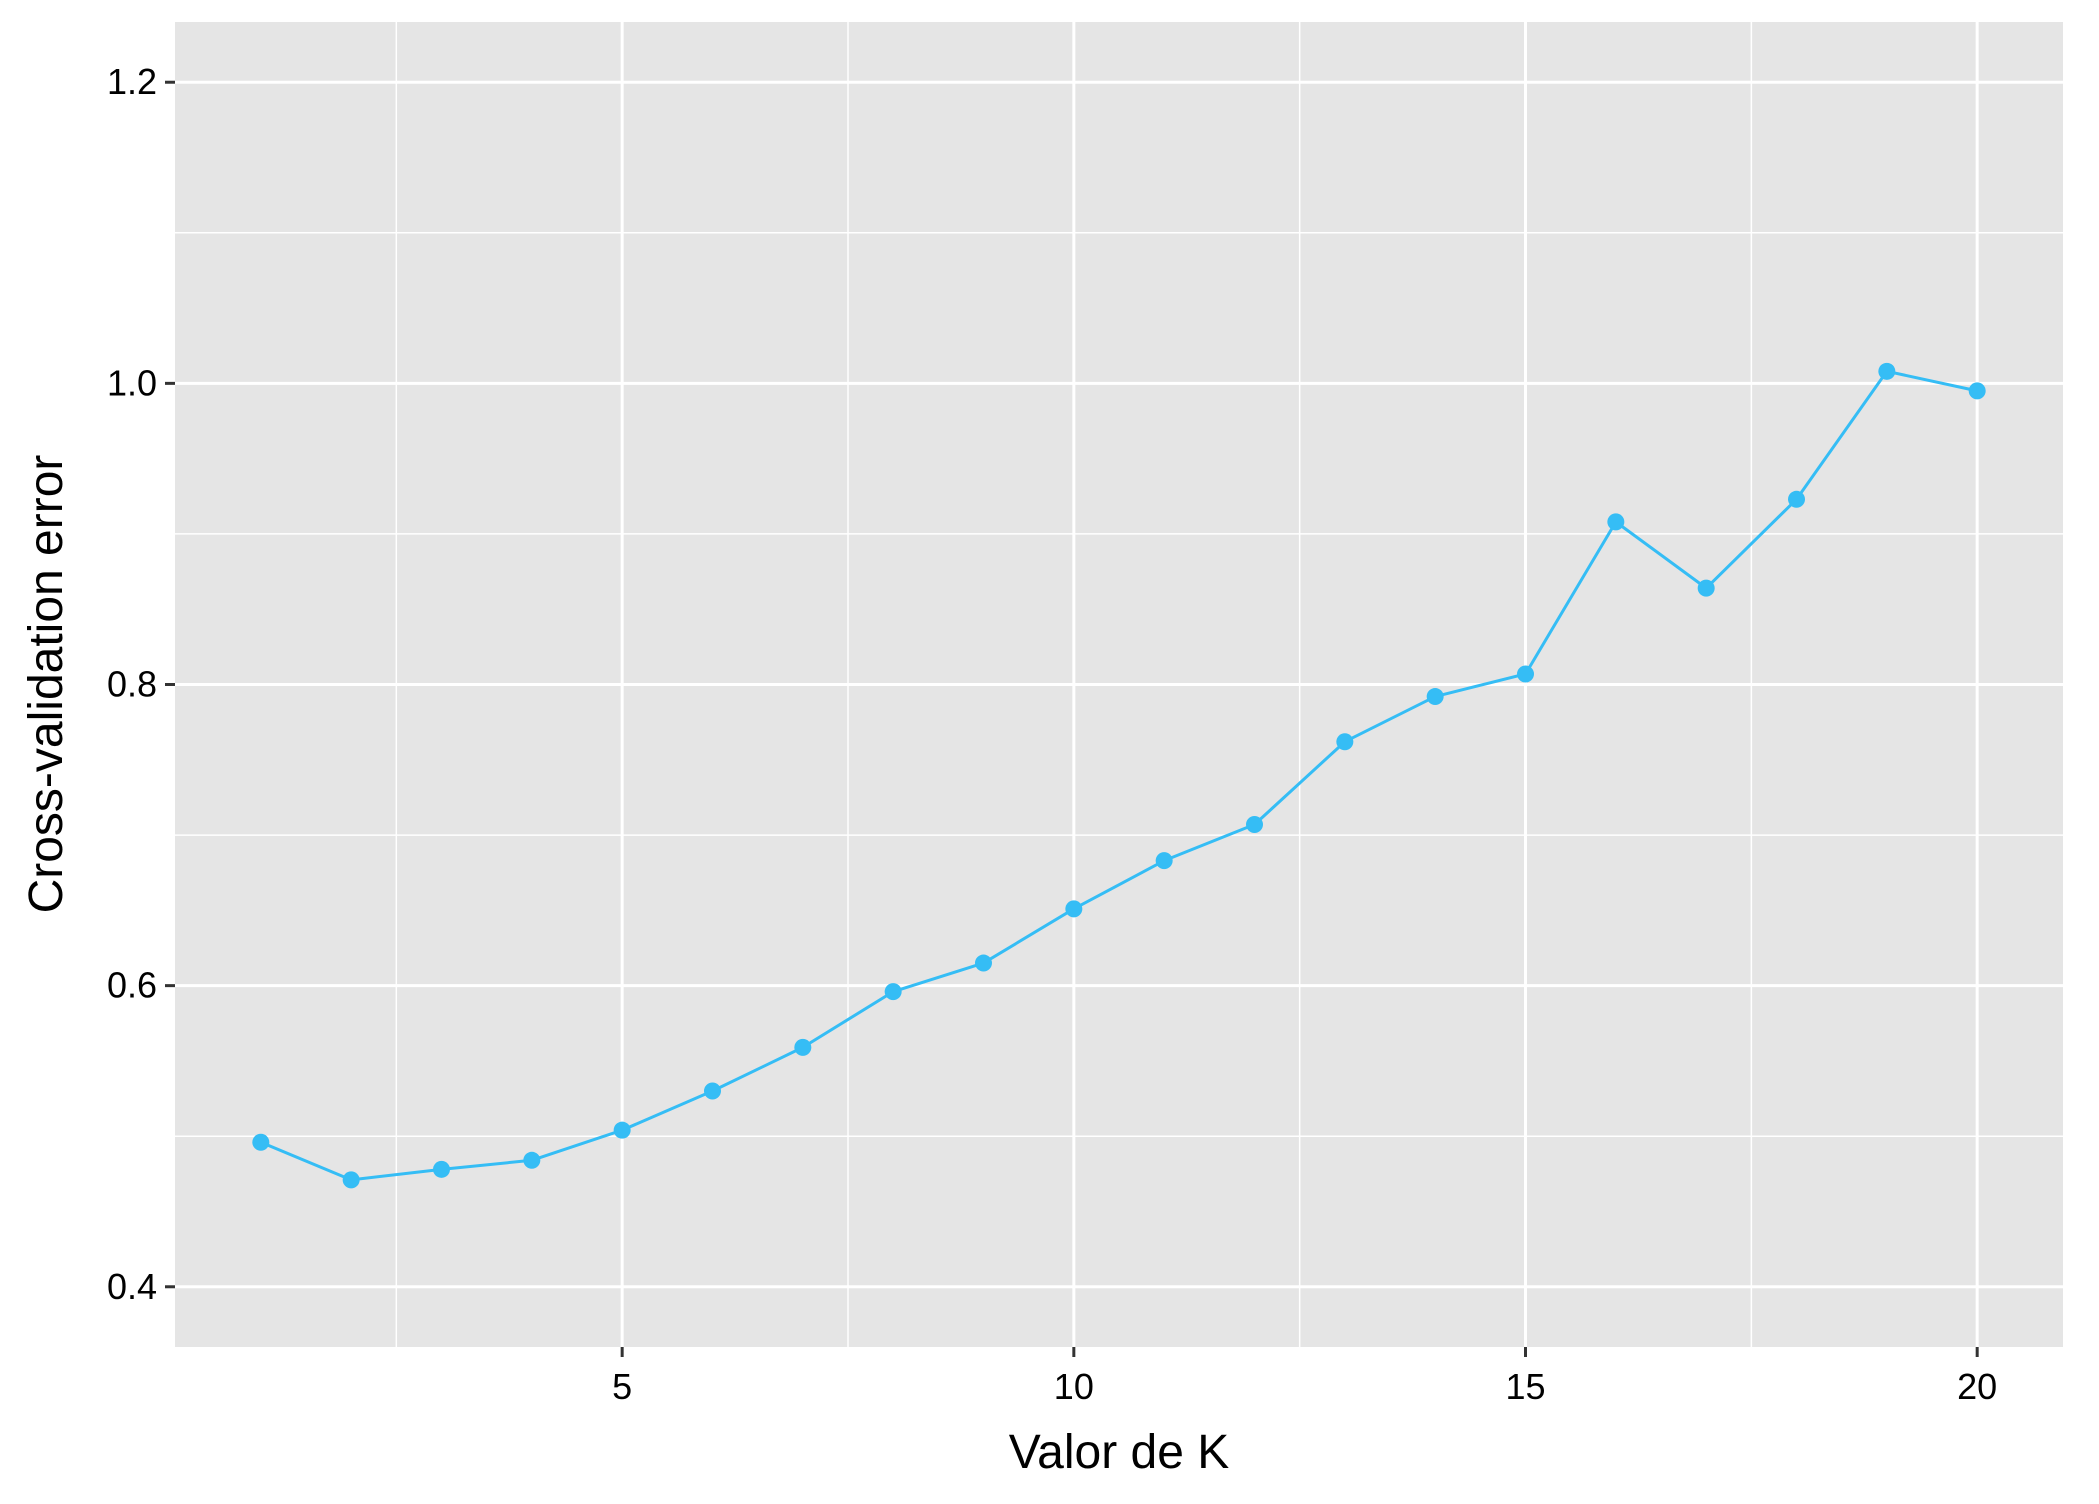 This screenshot has width=2099, height=1504. Describe the element at coordinates (46, 684) in the screenshot. I see `y-axis-title: Cross-validation error` at that location.